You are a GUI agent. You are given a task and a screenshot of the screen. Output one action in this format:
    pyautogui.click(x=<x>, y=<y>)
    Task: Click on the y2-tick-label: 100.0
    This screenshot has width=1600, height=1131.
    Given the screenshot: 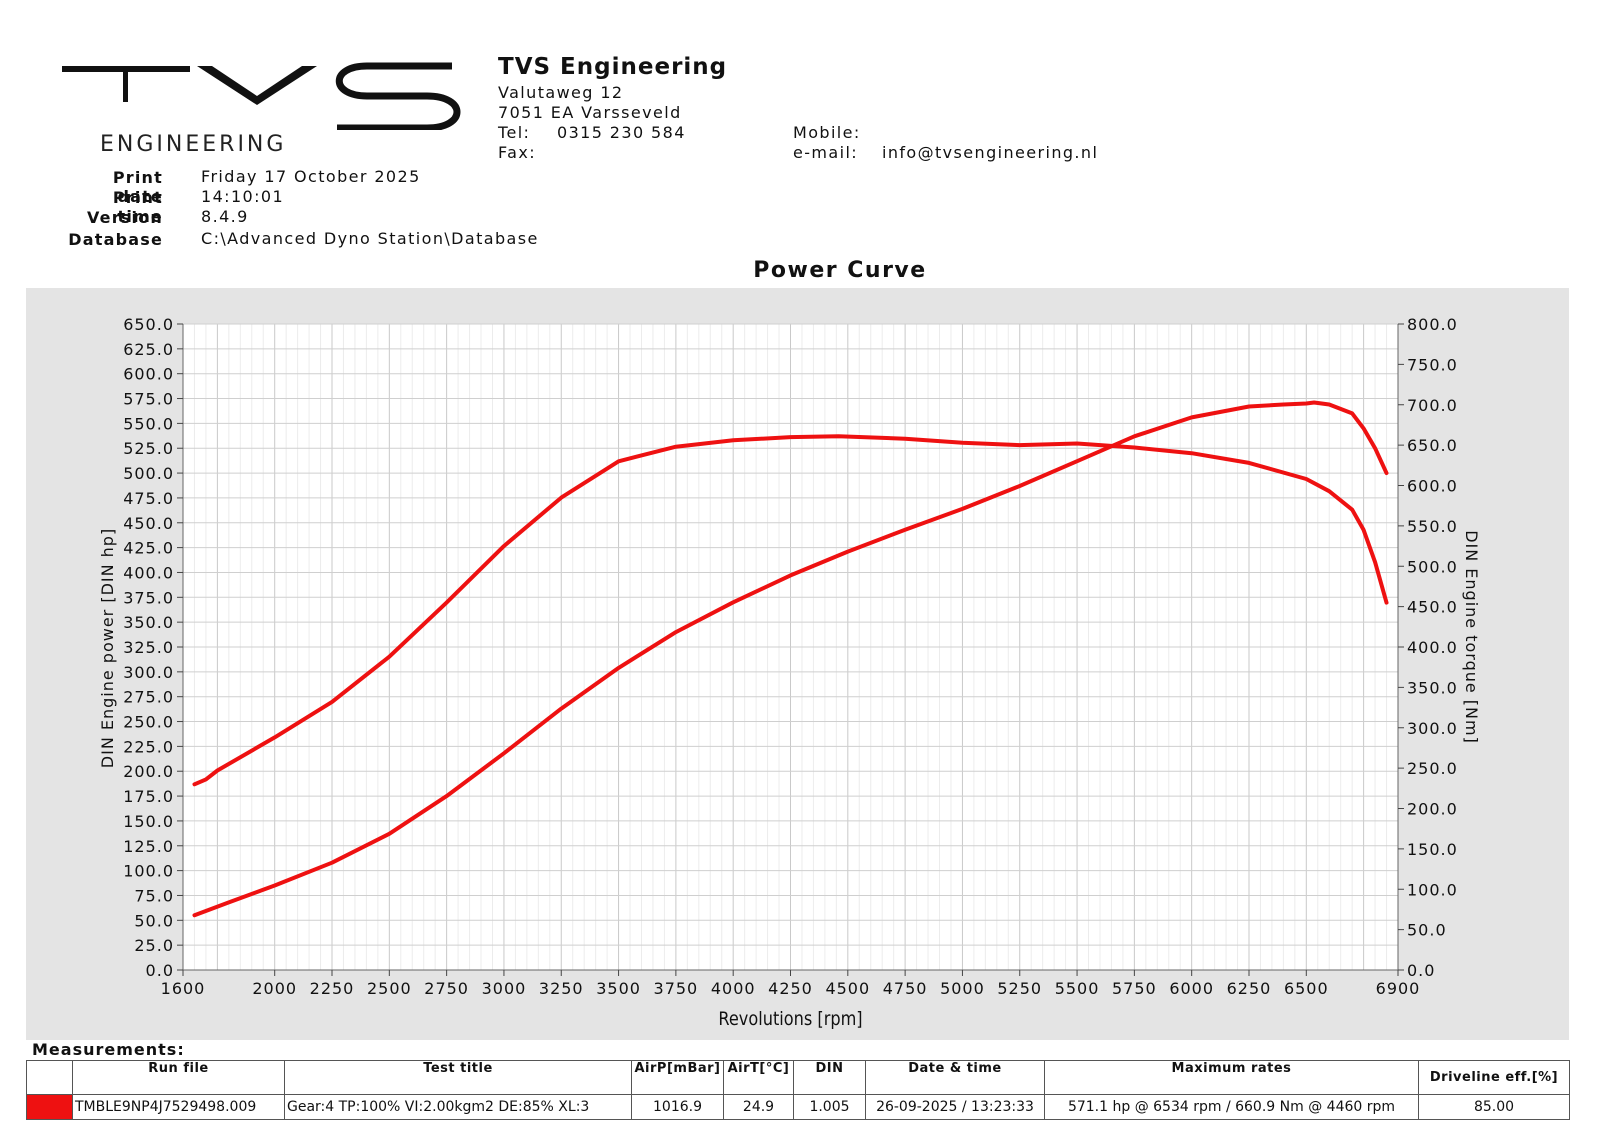 What is the action you would take?
    pyautogui.click(x=1432, y=889)
    